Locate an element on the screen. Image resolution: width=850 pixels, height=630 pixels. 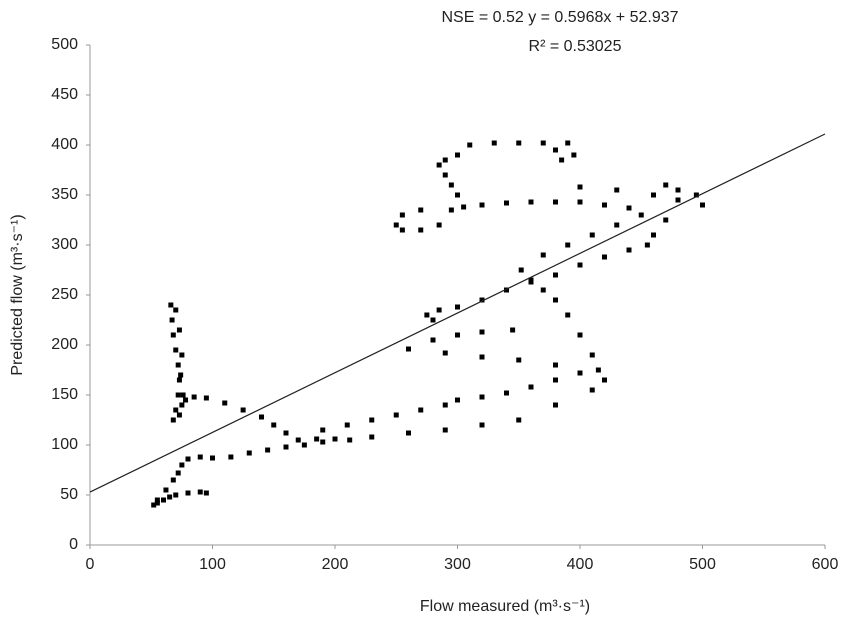
x-tick-label: 500 is located at coordinates (702, 564).